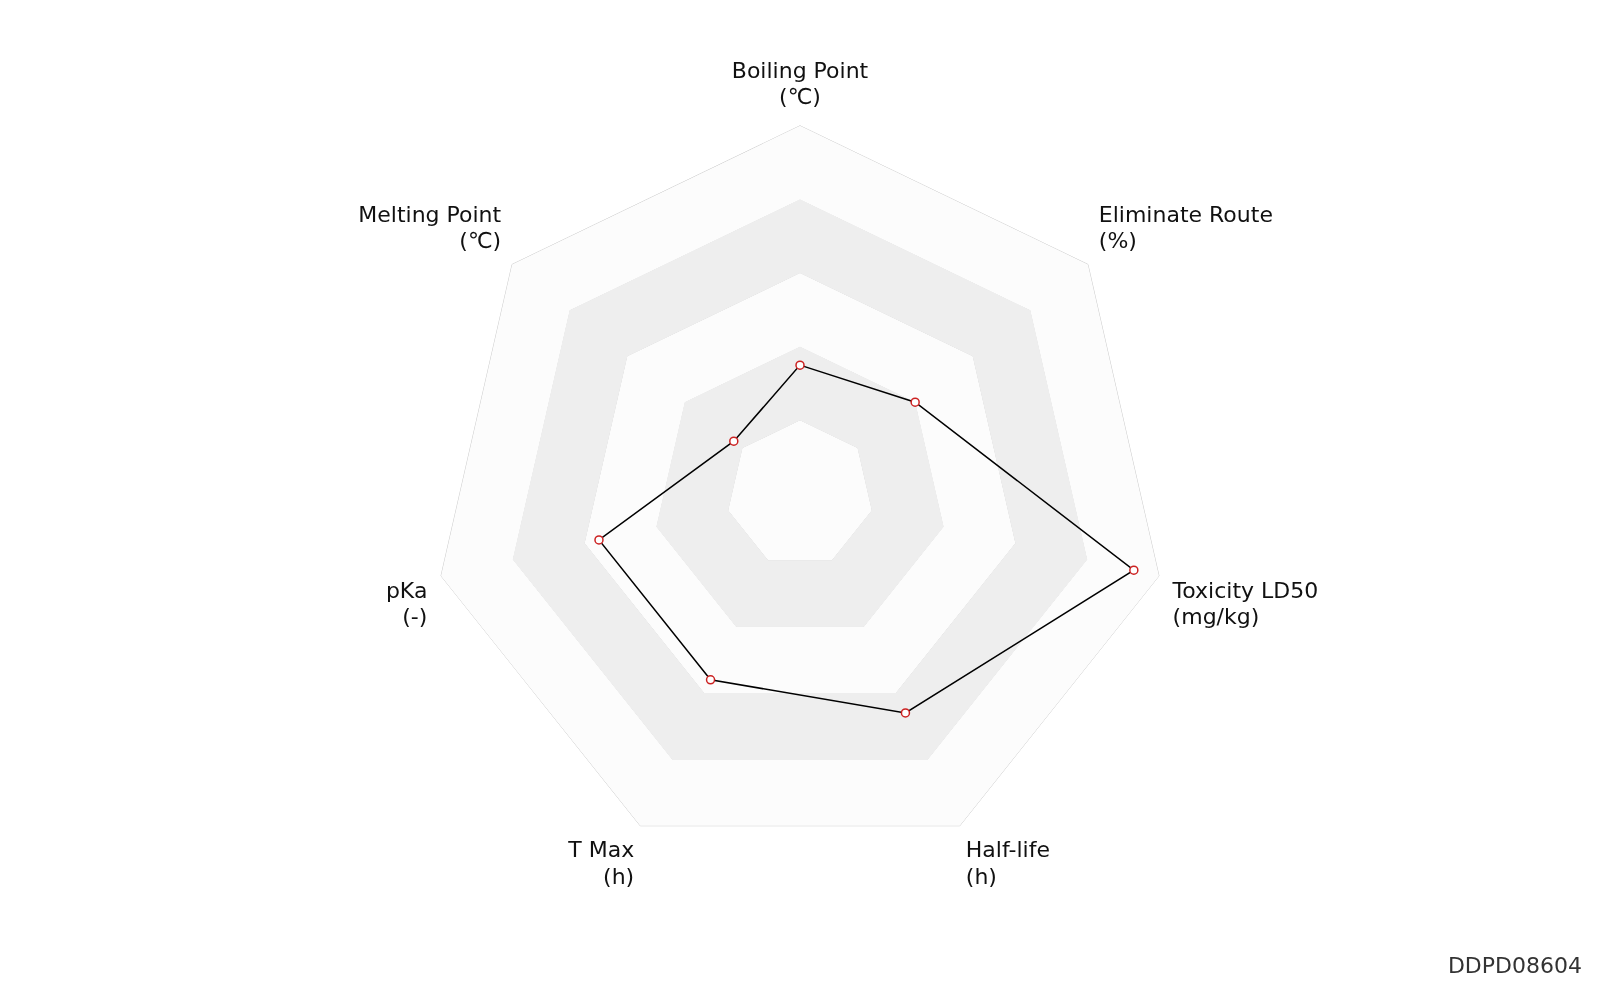  I want to click on spoke-label: Boiling Point (℃), so click(800, 83).